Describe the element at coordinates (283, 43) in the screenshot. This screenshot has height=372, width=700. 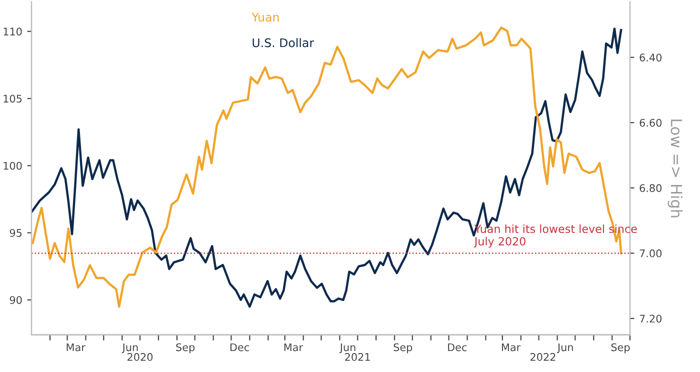
I see `text: U.S. Dollar` at that location.